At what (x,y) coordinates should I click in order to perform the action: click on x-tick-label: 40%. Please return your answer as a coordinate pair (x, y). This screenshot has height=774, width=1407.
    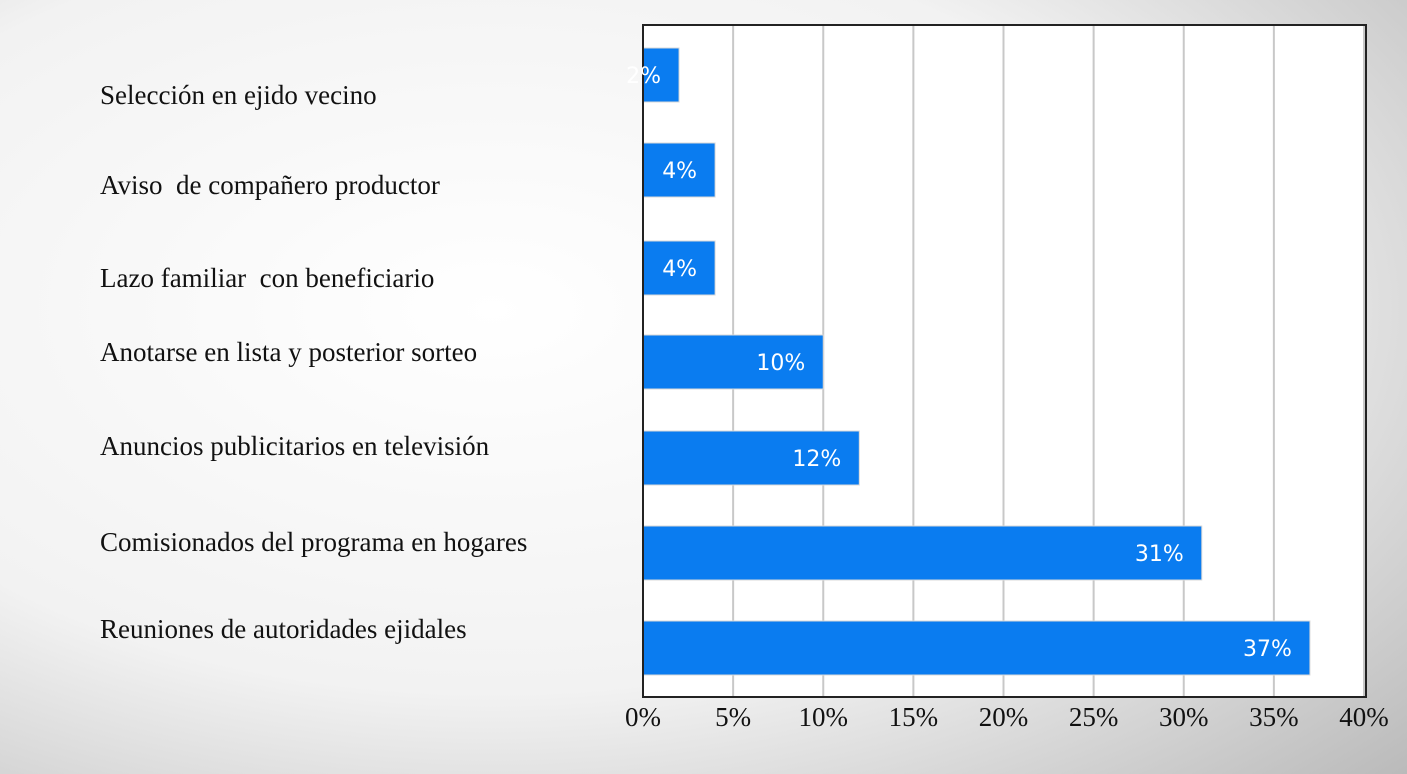
    Looking at the image, I should click on (1364, 717).